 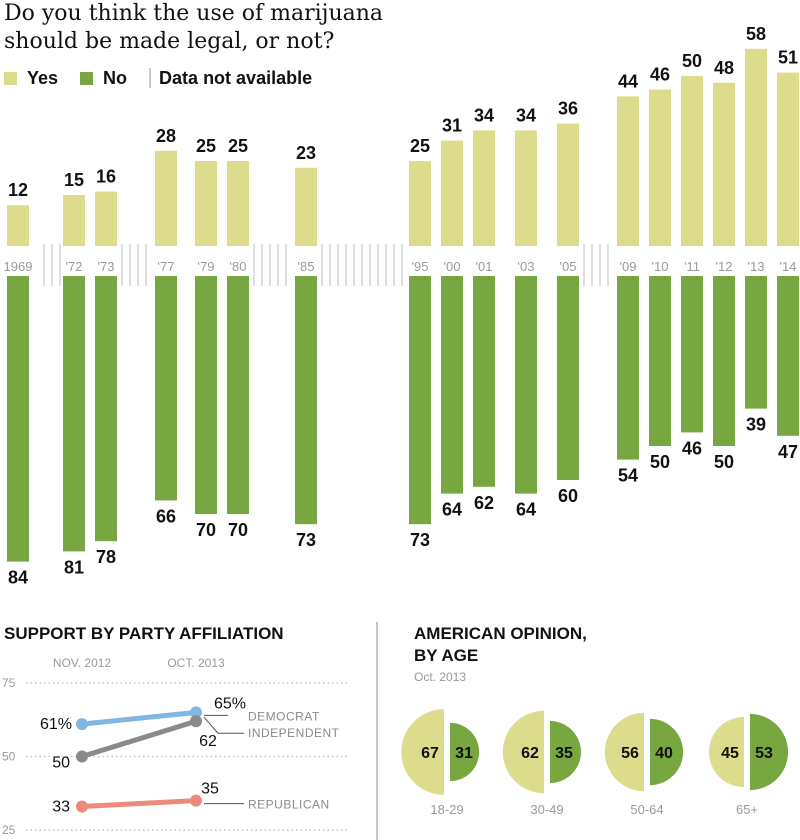 What do you see at coordinates (236, 77) in the screenshot?
I see `legend-na-label: Data not available` at bounding box center [236, 77].